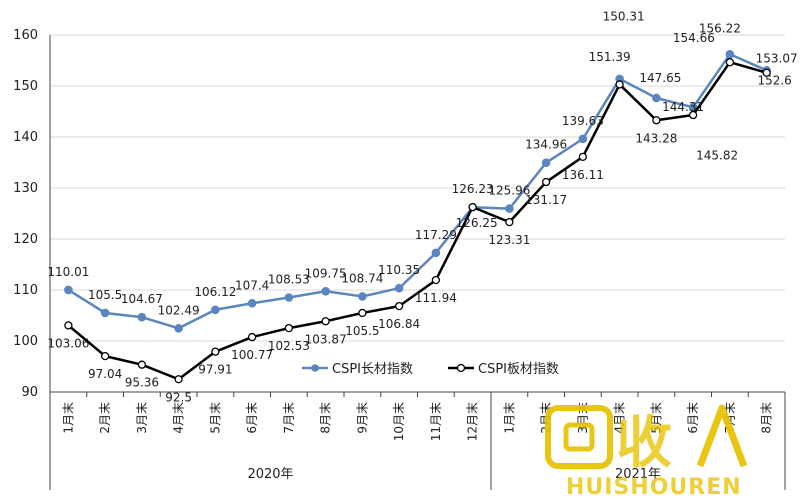  Describe the element at coordinates (142, 418) in the screenshot. I see `x-tick-label: 3月末` at that location.